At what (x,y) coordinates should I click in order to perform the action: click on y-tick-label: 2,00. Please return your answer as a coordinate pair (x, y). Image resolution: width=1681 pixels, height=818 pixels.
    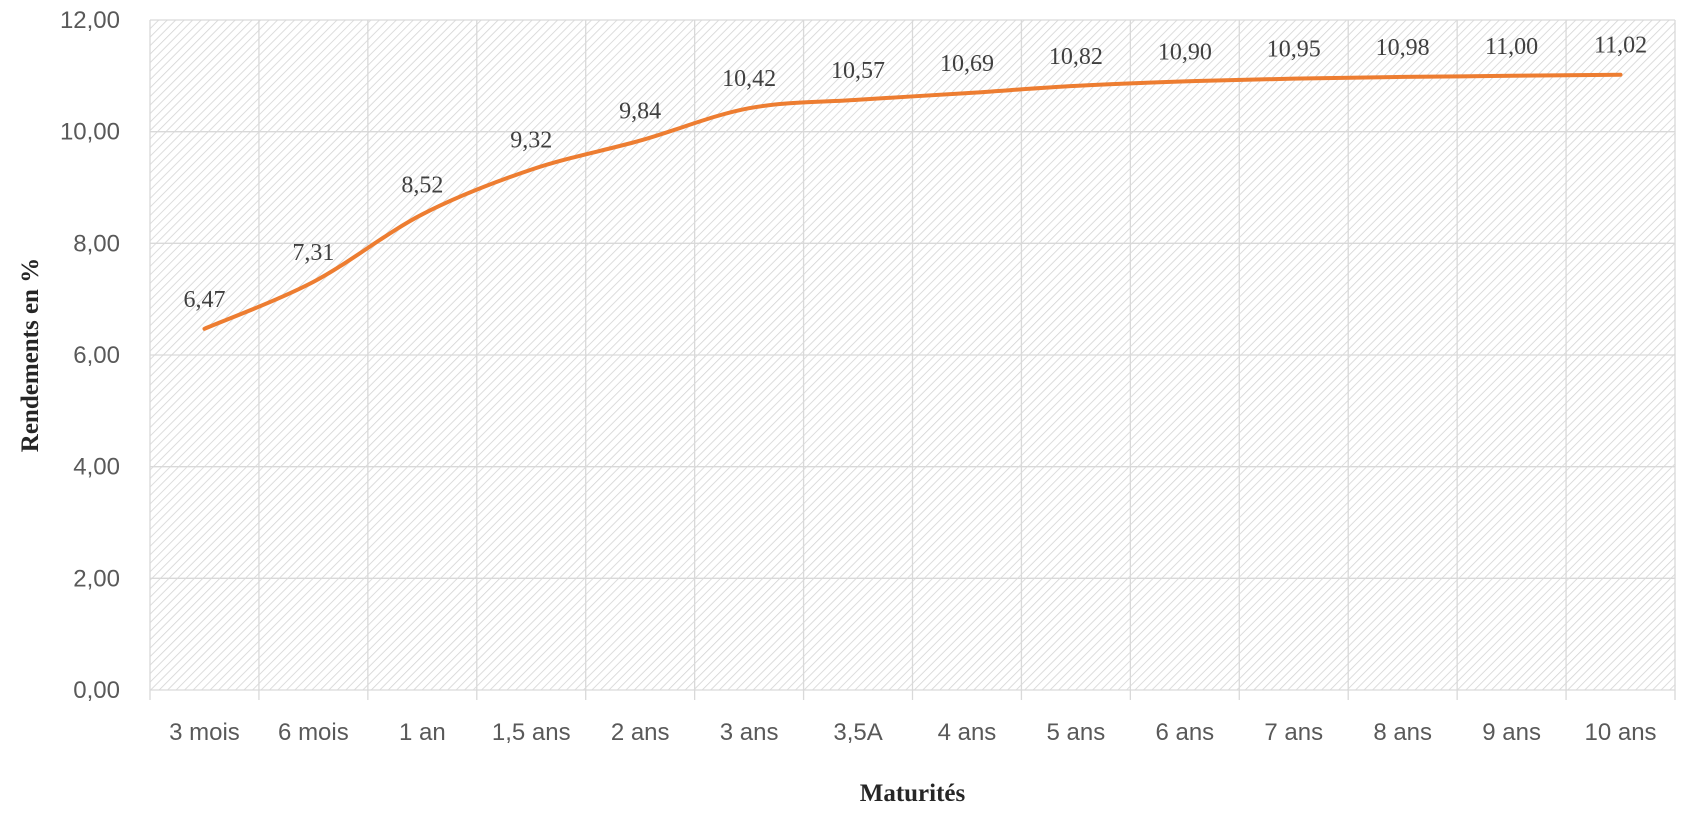
    Looking at the image, I should click on (96, 578).